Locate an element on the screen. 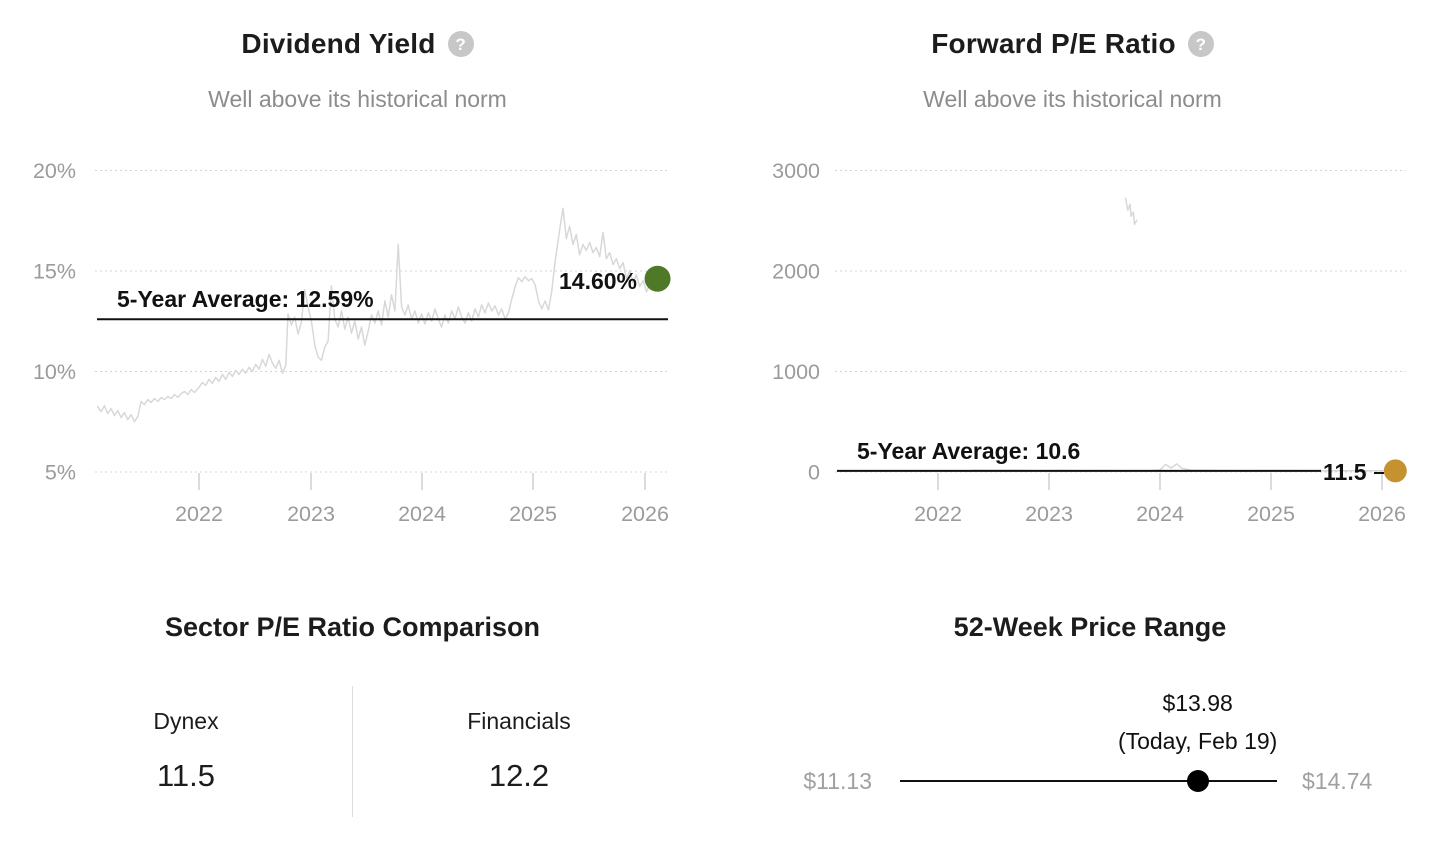 The width and height of the screenshot is (1430, 852). sector-industry-label: Financials is located at coordinates (519, 721).